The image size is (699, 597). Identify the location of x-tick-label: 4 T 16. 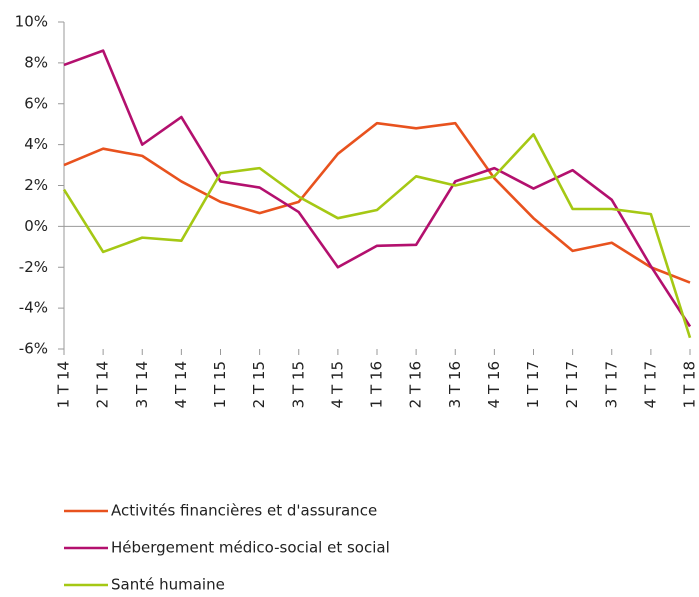
(494, 384).